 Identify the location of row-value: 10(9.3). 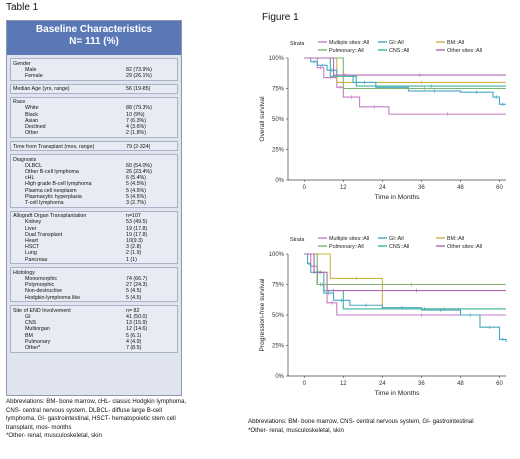
(134, 241).